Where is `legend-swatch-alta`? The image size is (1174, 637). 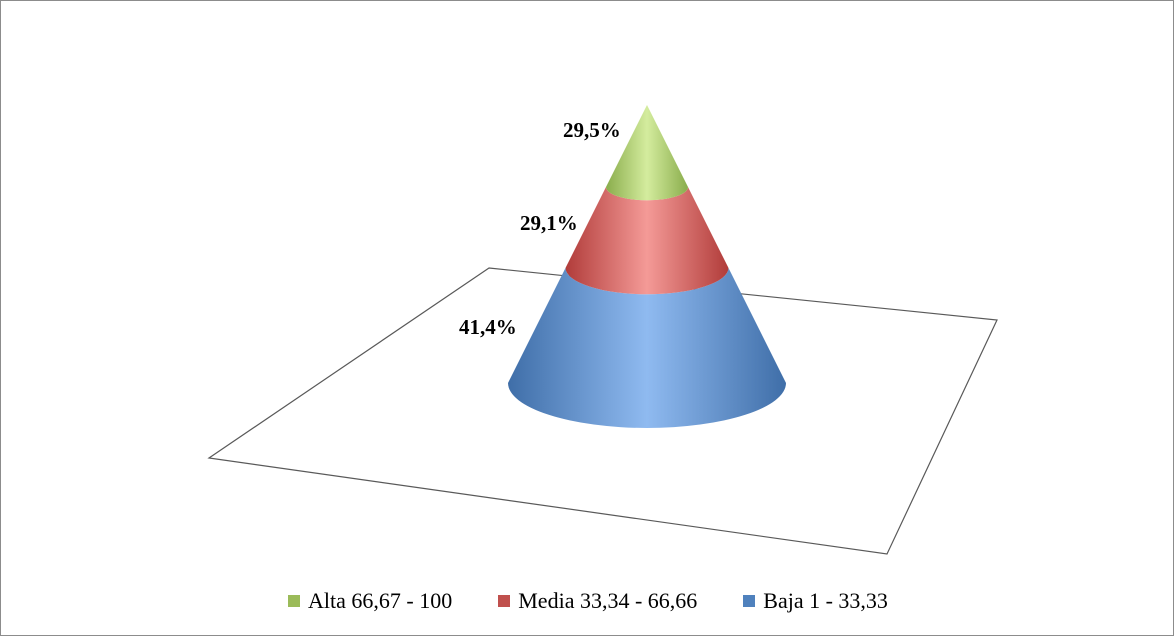
legend-swatch-alta is located at coordinates (294, 601).